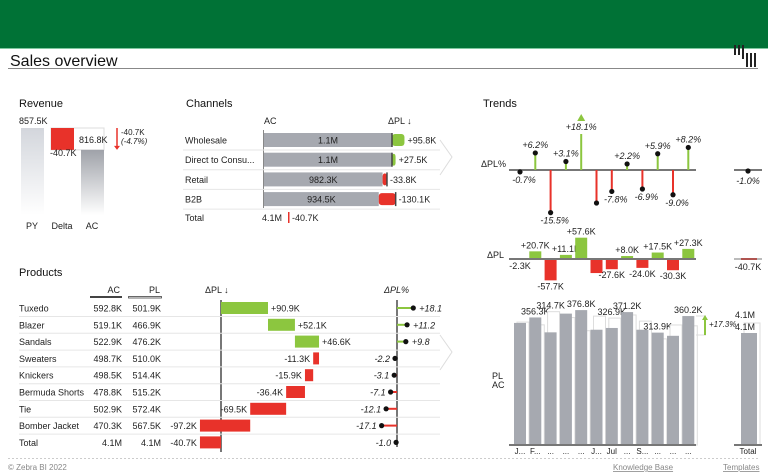 The image size is (768, 474). Describe the element at coordinates (64, 61) in the screenshot. I see `page-title: Sales overview` at that location.